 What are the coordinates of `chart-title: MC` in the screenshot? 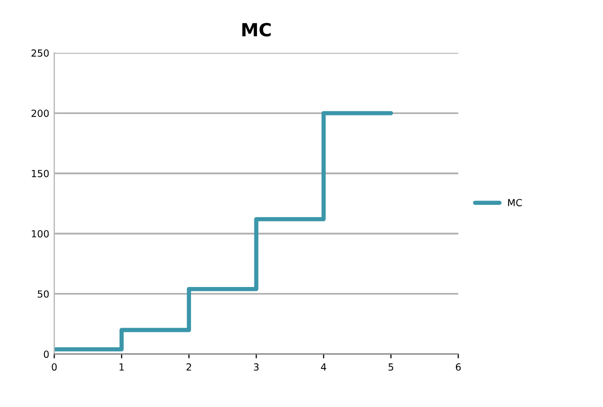 It's located at (256, 29).